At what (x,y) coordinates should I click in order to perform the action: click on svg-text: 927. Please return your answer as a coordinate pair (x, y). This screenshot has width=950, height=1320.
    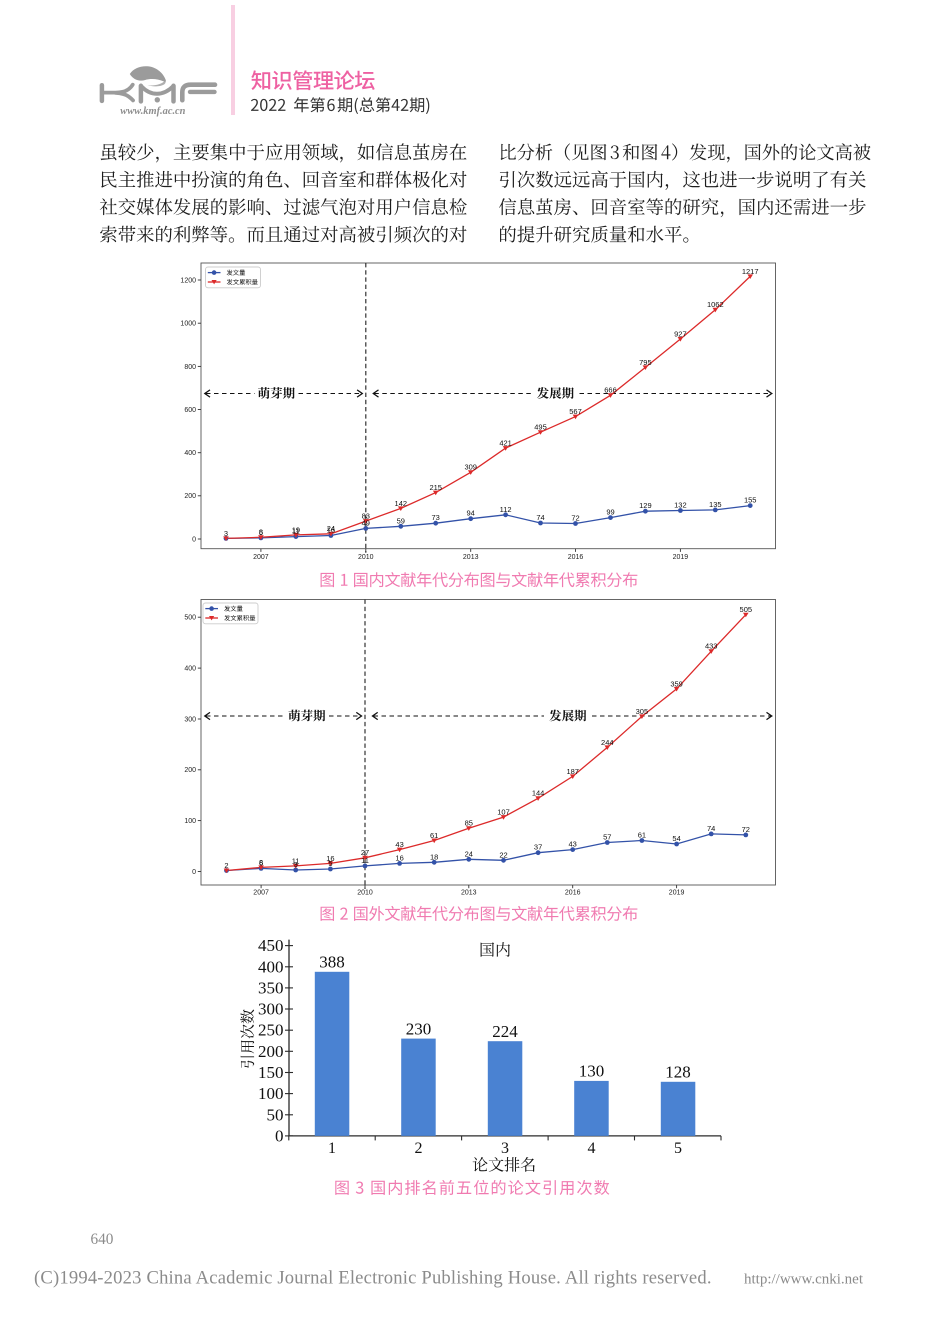
    Looking at the image, I should click on (680, 333).